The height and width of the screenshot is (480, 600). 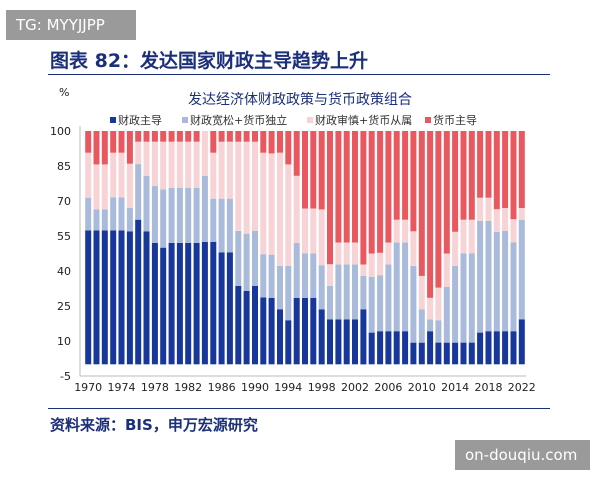 I want to click on y-tick-label: -5, so click(x=65, y=376).